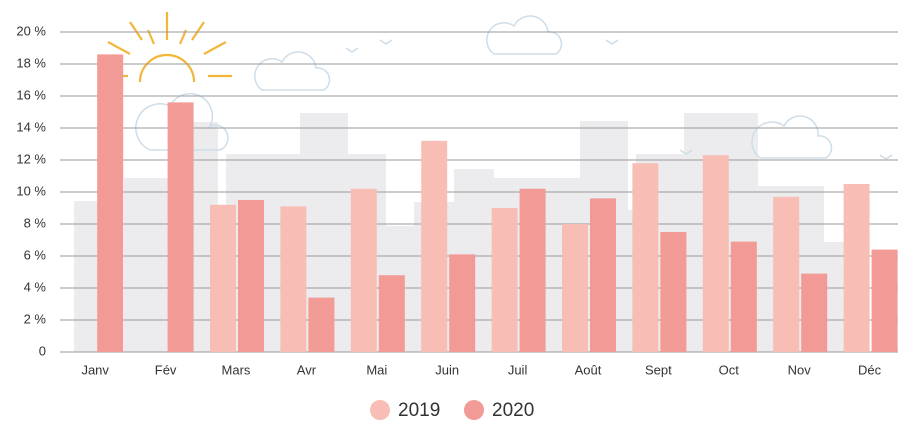 The height and width of the screenshot is (422, 898). What do you see at coordinates (729, 369) in the screenshot?
I see `x-tick-label: Oct` at bounding box center [729, 369].